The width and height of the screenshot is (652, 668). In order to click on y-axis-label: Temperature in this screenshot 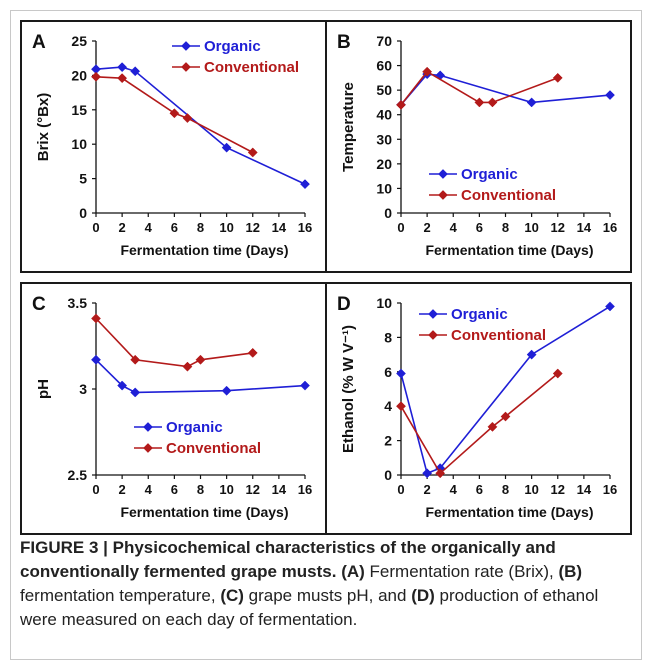, I will do `click(348, 127)`.